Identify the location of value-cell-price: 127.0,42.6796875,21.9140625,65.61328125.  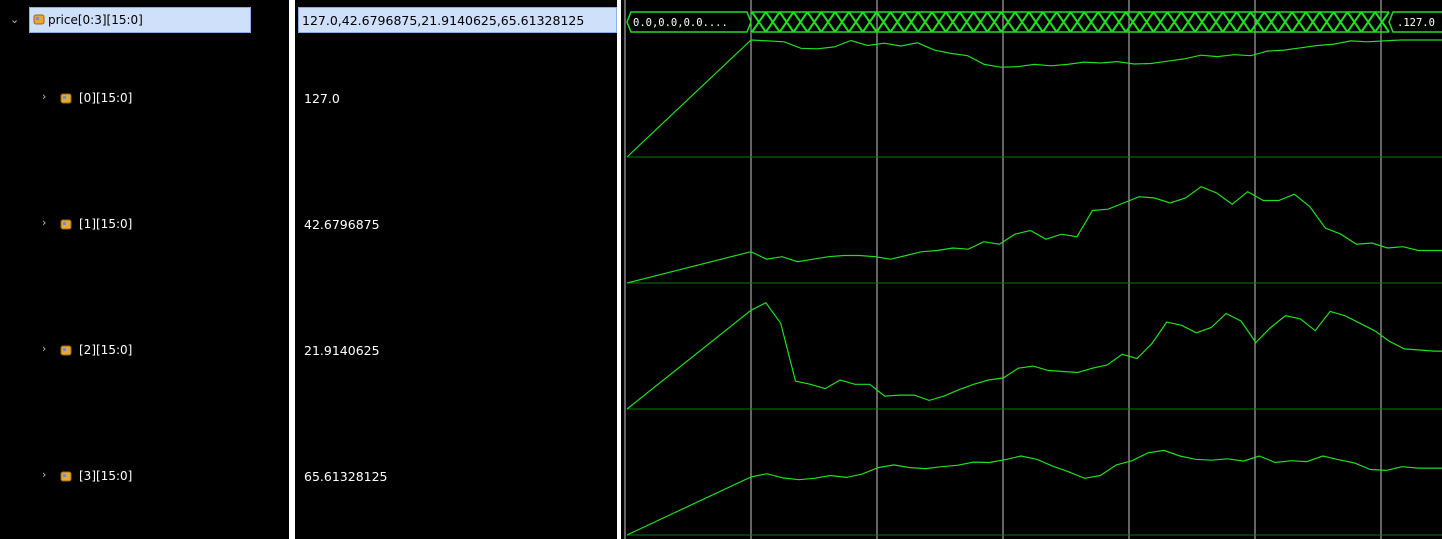
(457, 20).